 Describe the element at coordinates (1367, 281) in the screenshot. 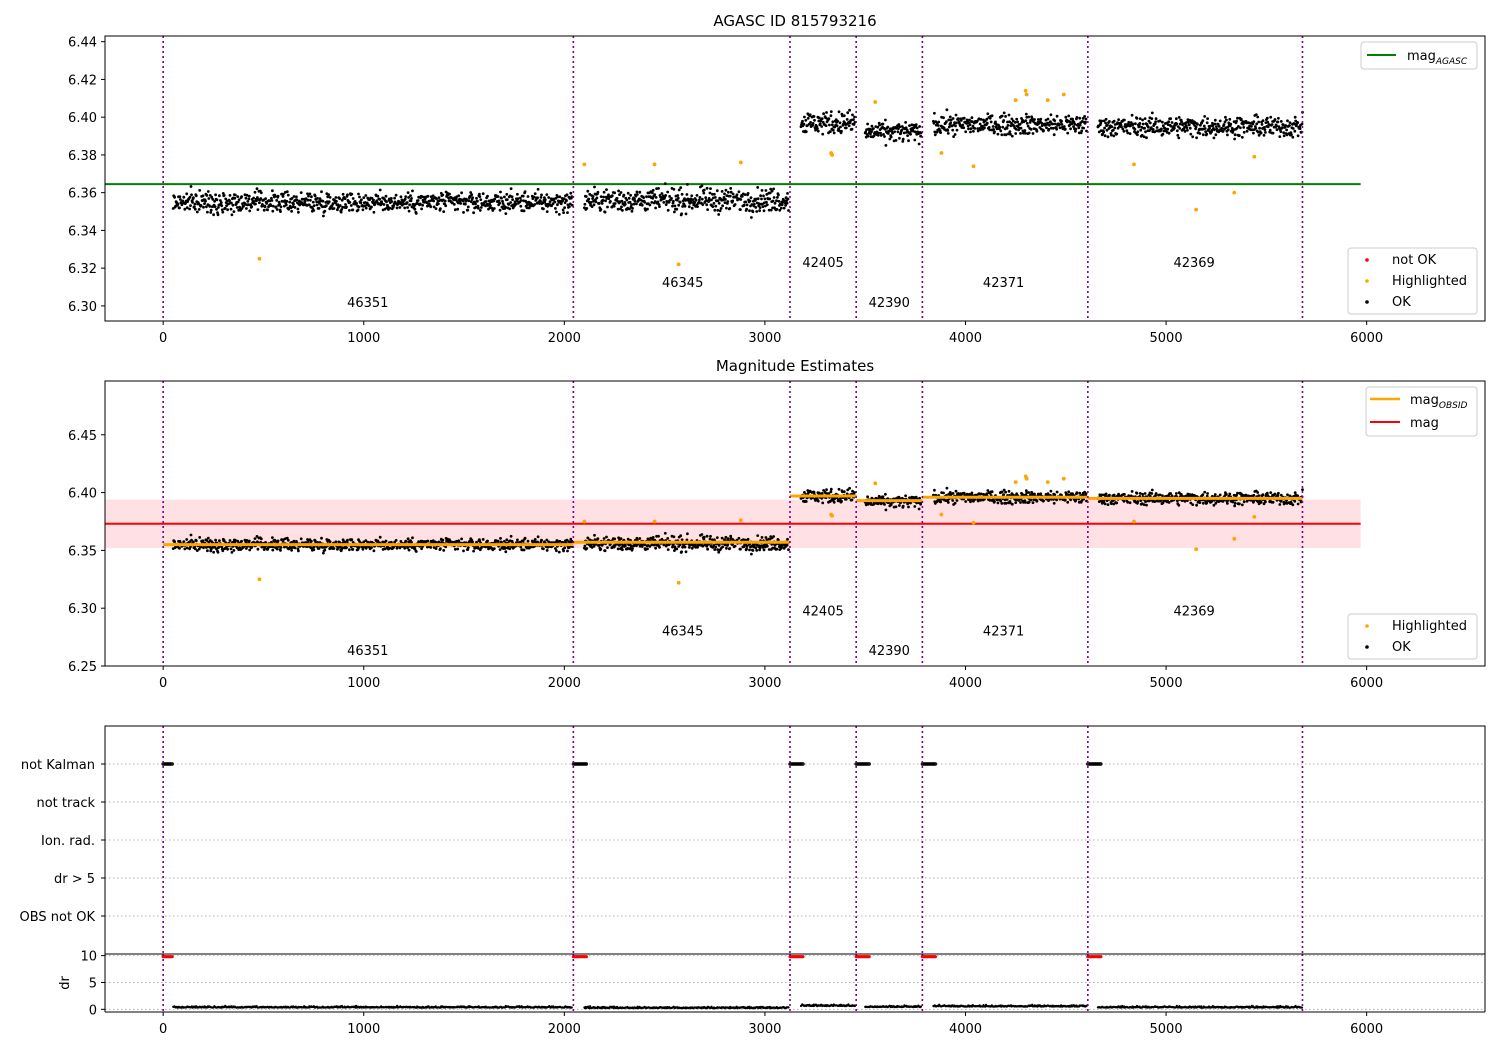

I see `legend-highlighted-swatch` at that location.